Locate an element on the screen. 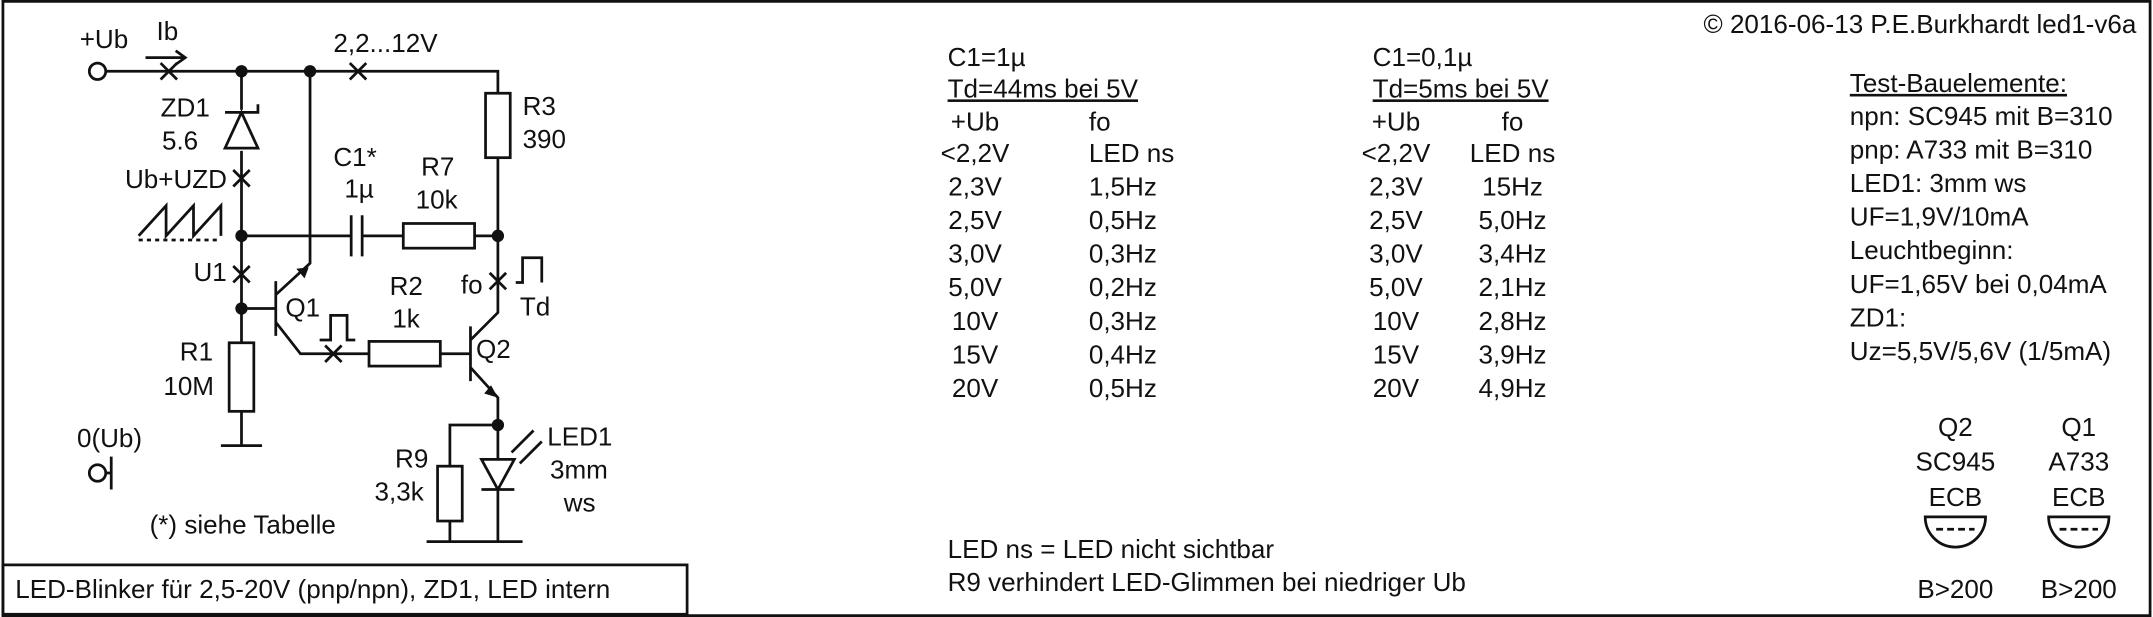 This screenshot has height=617, width=2153. component-line: Uz=5,5V/5,6V (1/5mA) is located at coordinates (1980, 351).